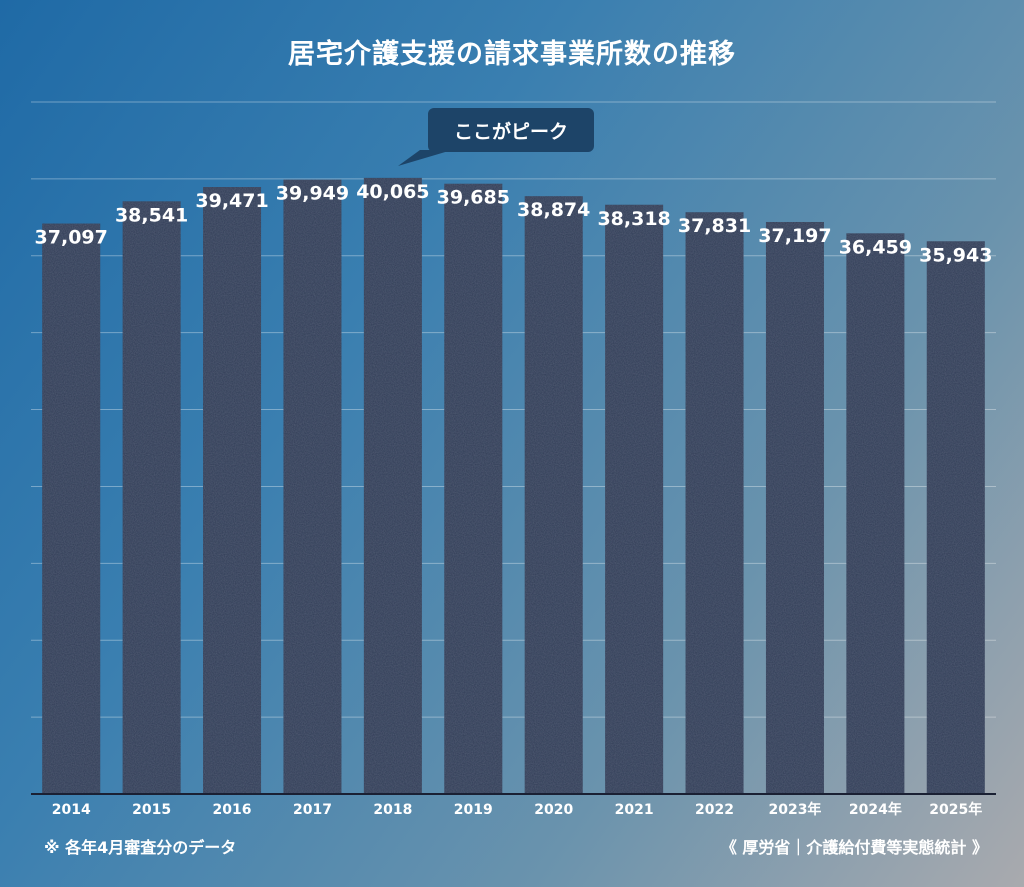  Describe the element at coordinates (955, 517) in the screenshot. I see `bar-2025年` at that location.